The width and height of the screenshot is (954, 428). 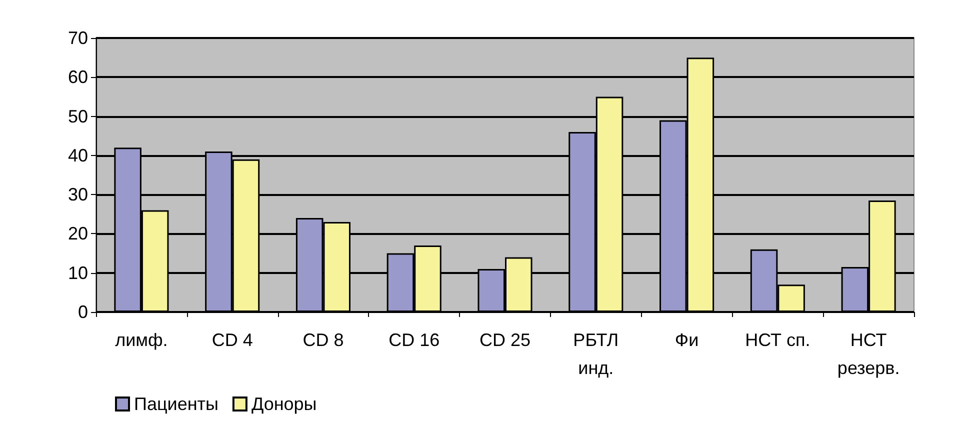 I want to click on y-tick-label: 60, so click(x=78, y=77).